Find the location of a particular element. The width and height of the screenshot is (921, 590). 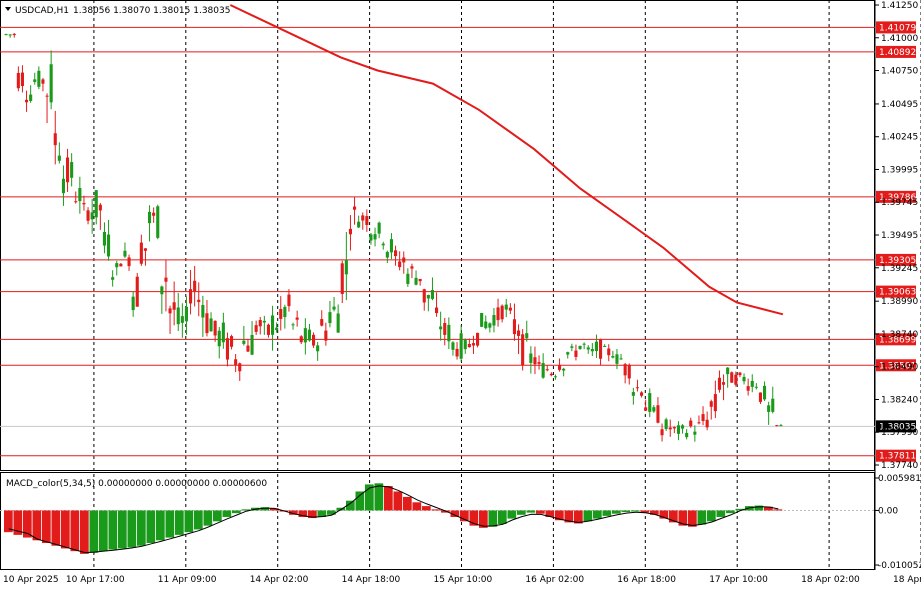

time-label: 10 Apr 17:00 is located at coordinates (95, 580).